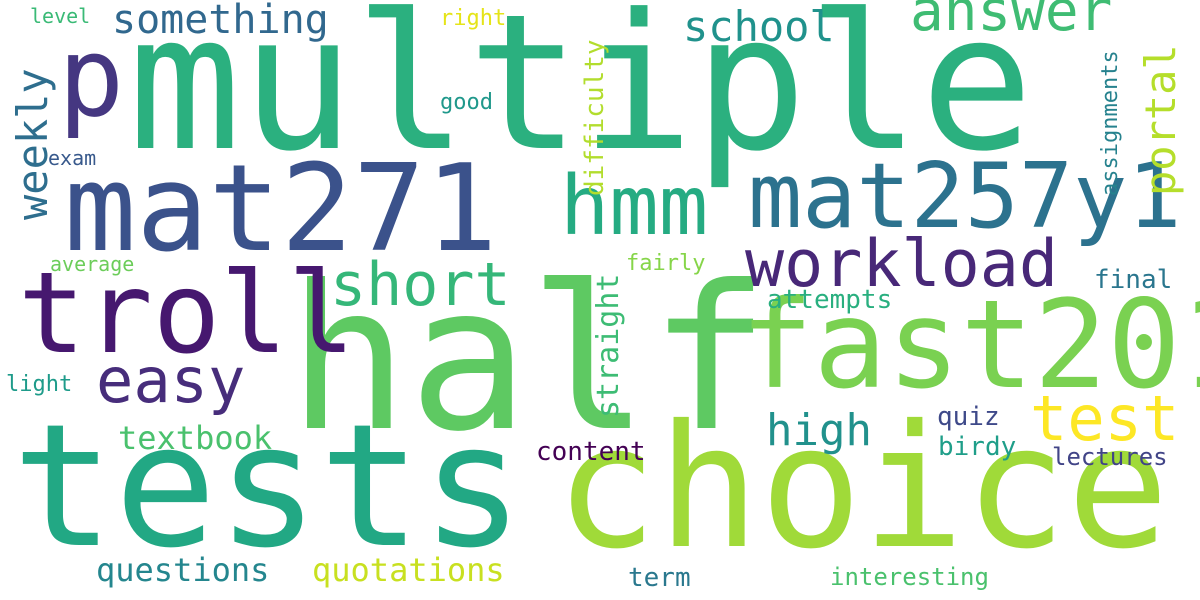 Image resolution: width=1200 pixels, height=600 pixels. What do you see at coordinates (187, 314) in the screenshot?
I see `word-troll: troll` at bounding box center [187, 314].